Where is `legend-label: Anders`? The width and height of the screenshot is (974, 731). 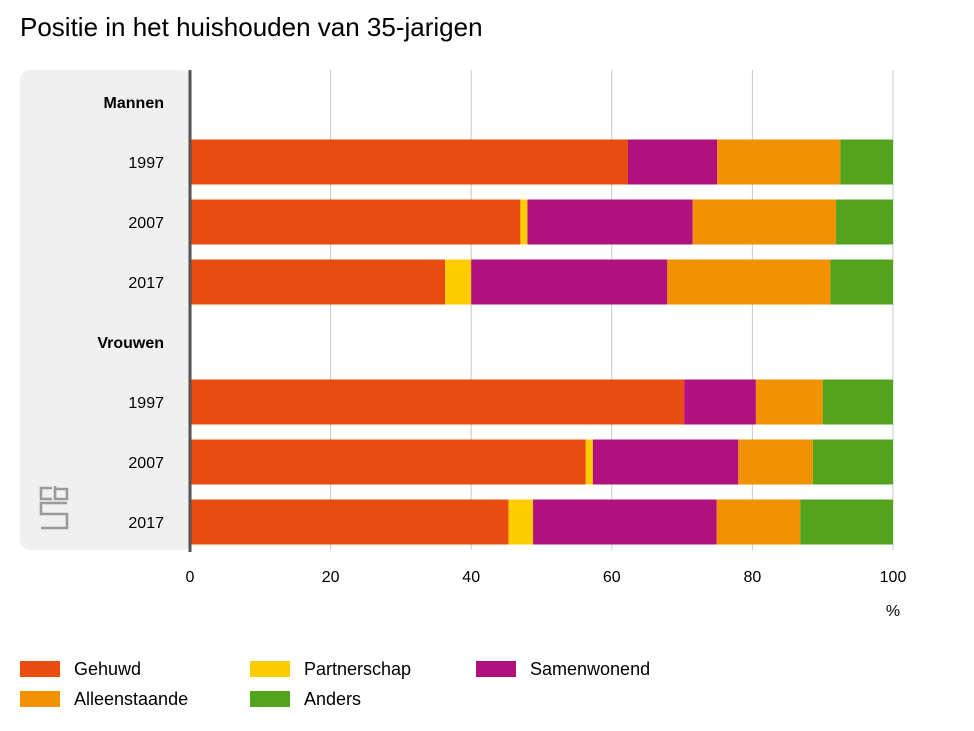 legend-label: Anders is located at coordinates (333, 698).